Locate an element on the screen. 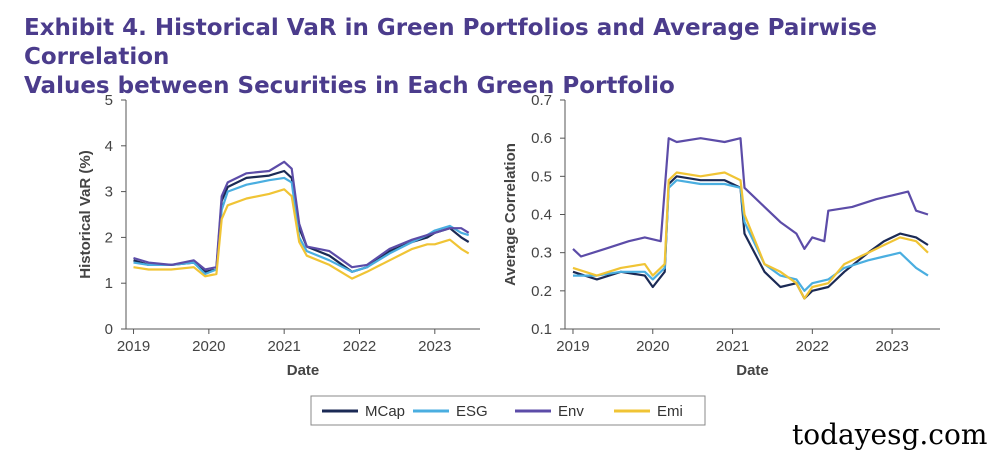 This screenshot has height=456, width=1000. y-tick-label: 2 is located at coordinates (109, 237).